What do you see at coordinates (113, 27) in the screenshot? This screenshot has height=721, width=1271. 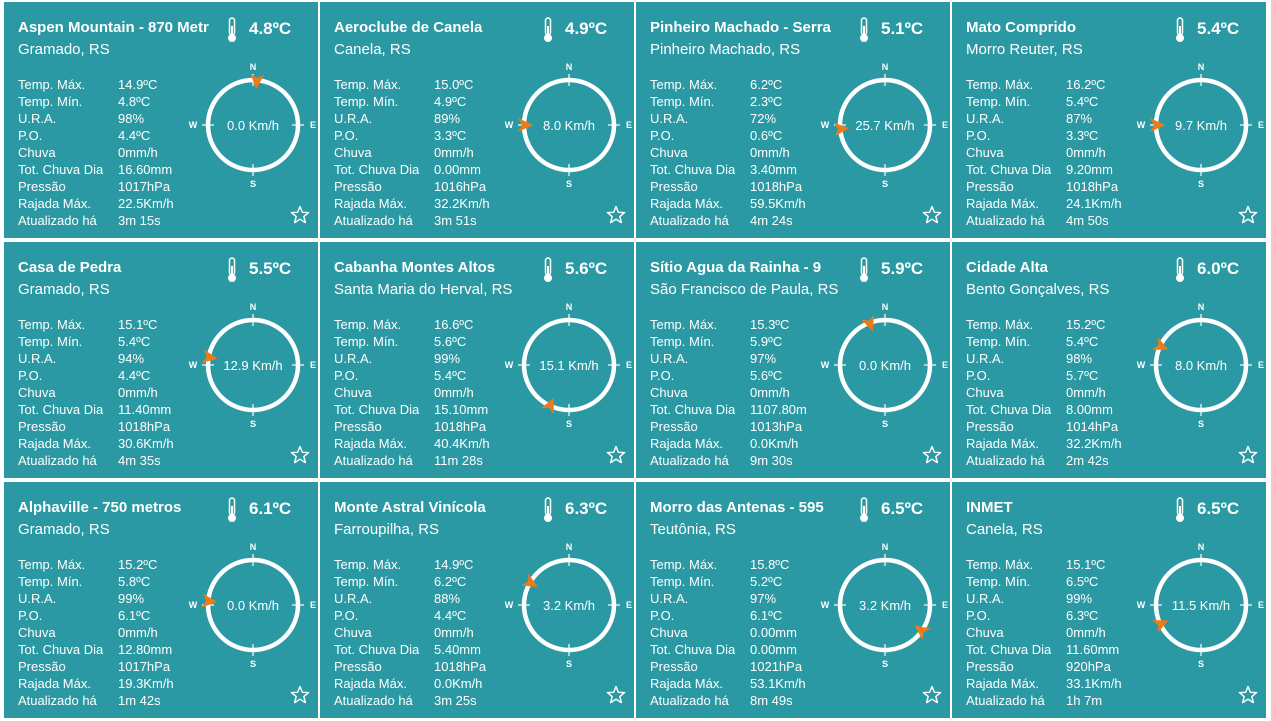 I see `station-name: Aspen Mountain - 870 Metr` at bounding box center [113, 27].